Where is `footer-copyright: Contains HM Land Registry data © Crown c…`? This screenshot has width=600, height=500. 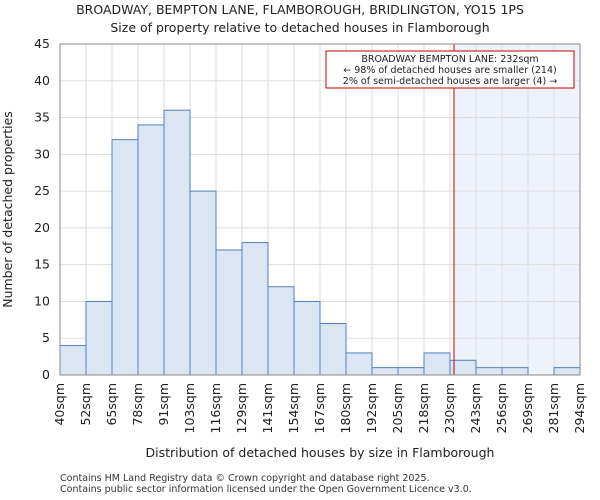 footer-copyright: Contains HM Land Registry data © Crown c… is located at coordinates (245, 478).